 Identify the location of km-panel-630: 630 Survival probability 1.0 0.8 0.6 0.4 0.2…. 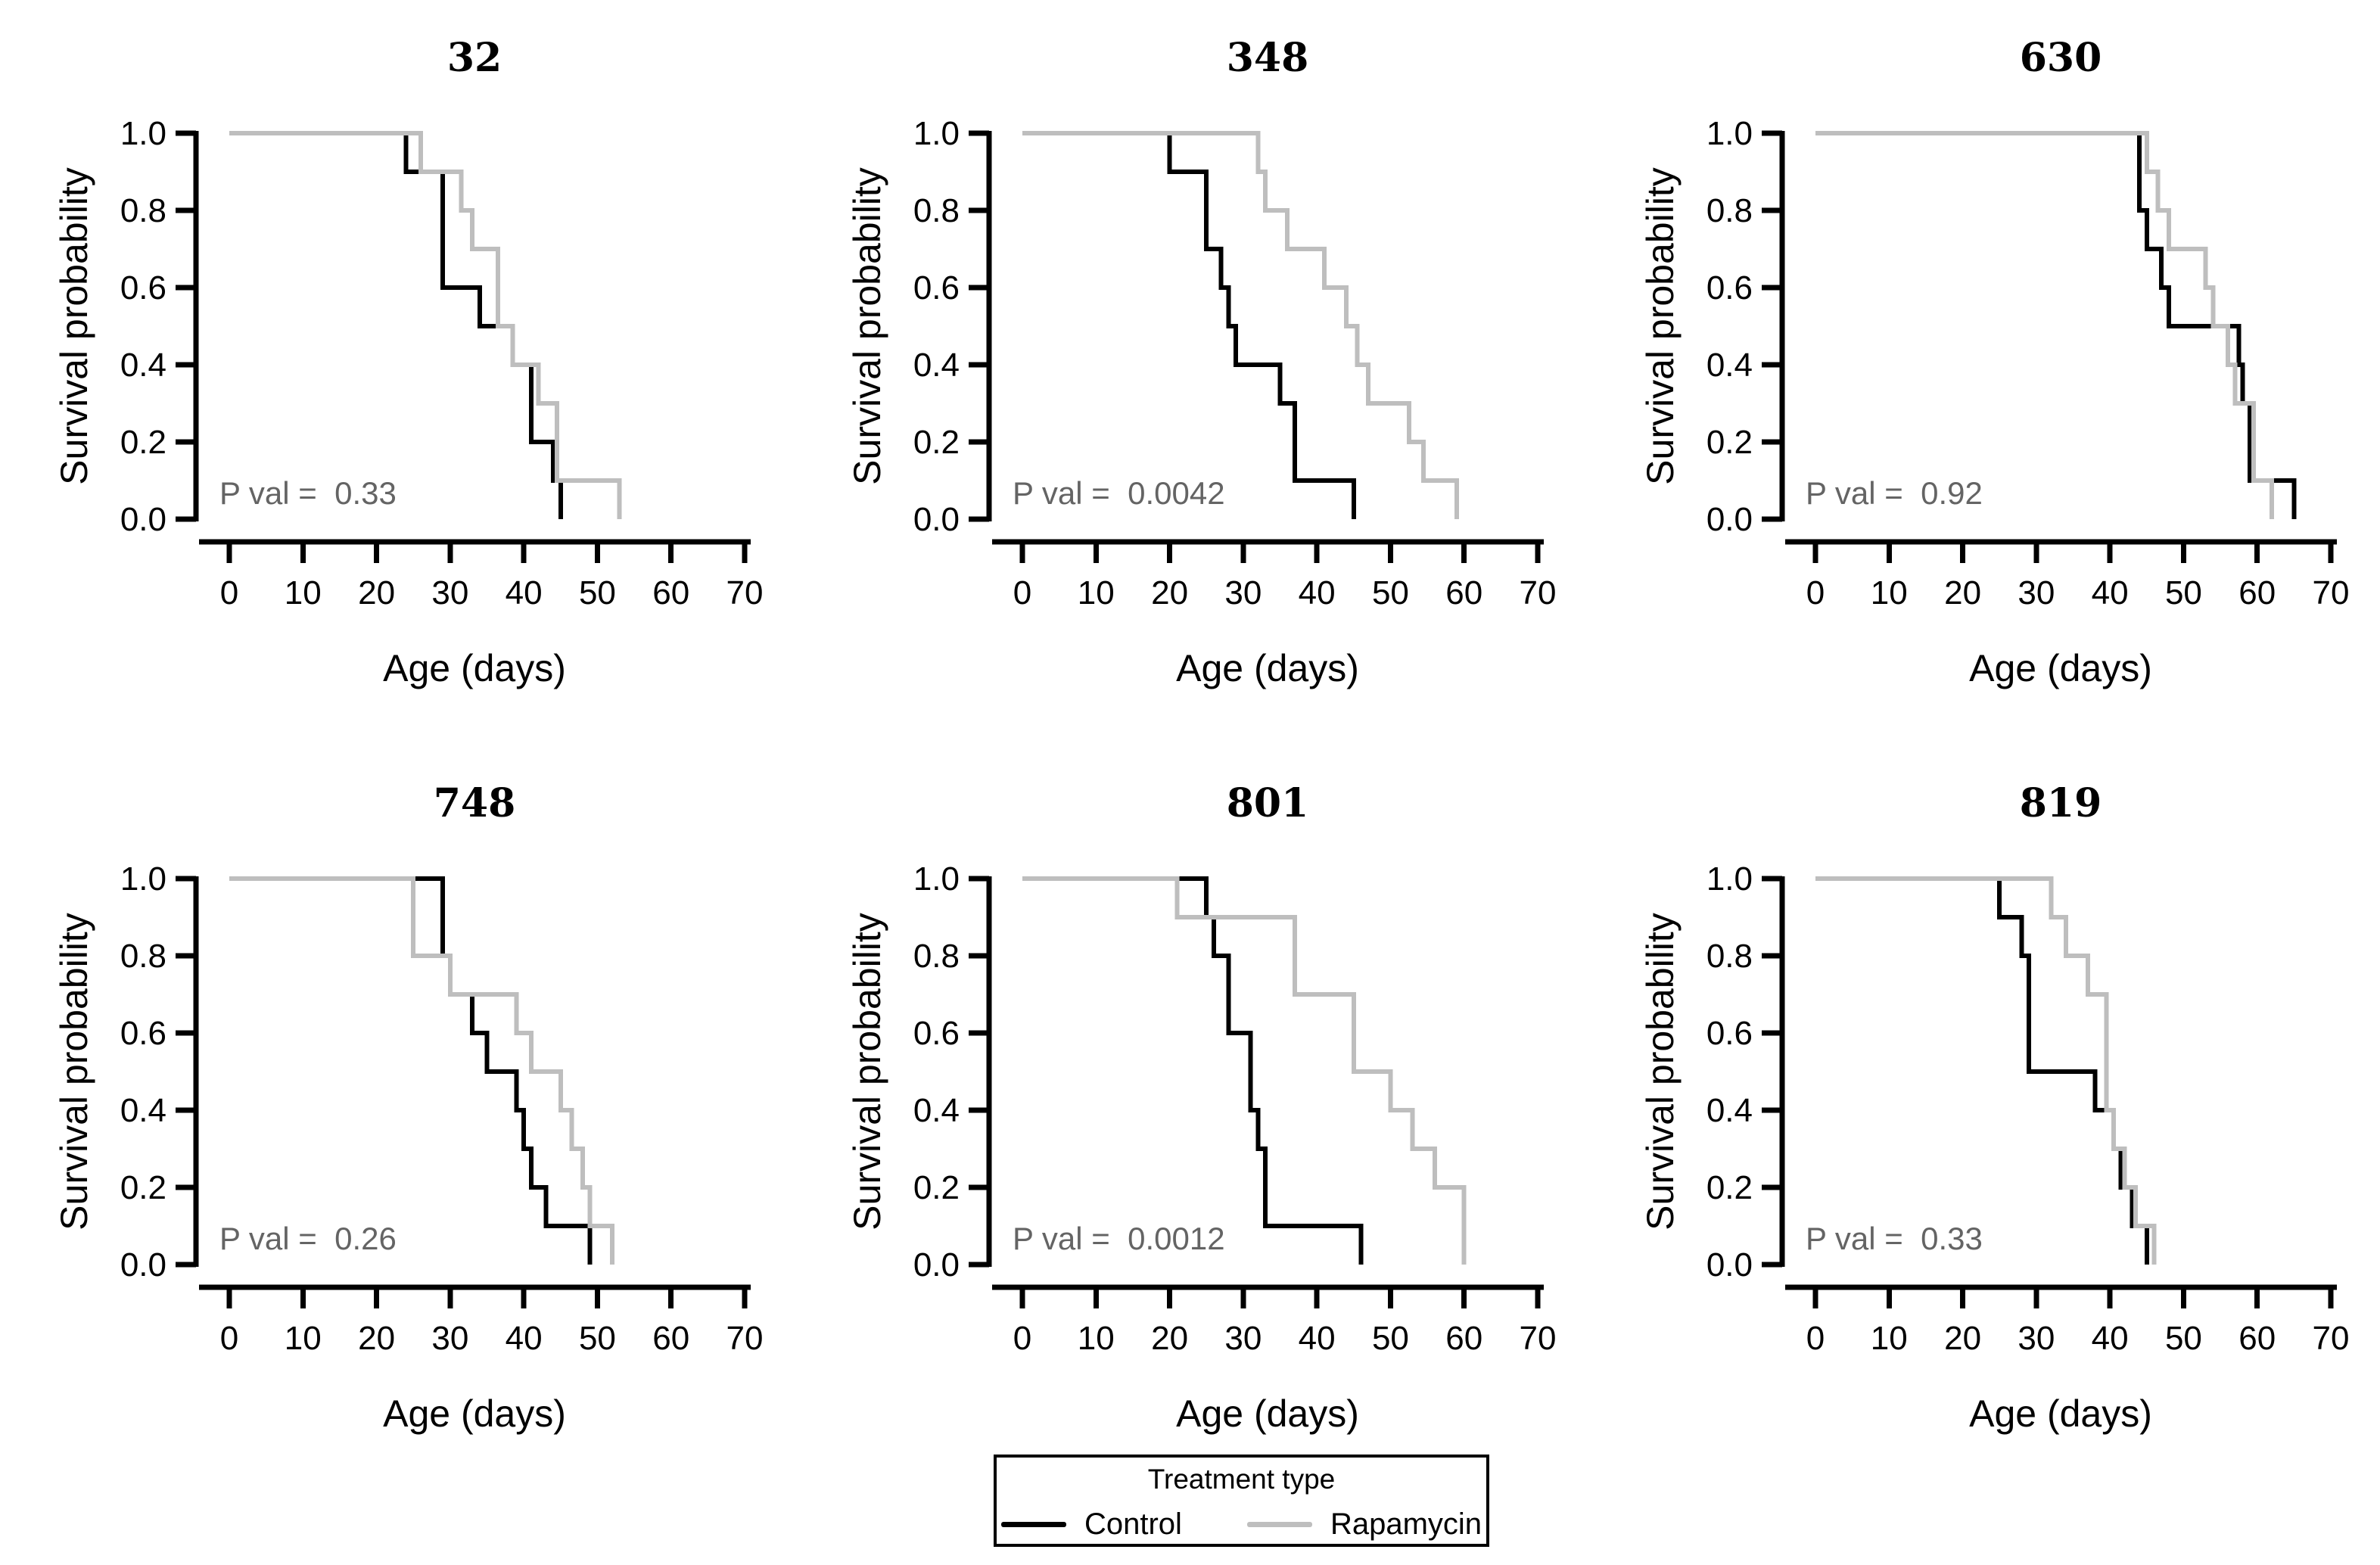
(1998, 383).